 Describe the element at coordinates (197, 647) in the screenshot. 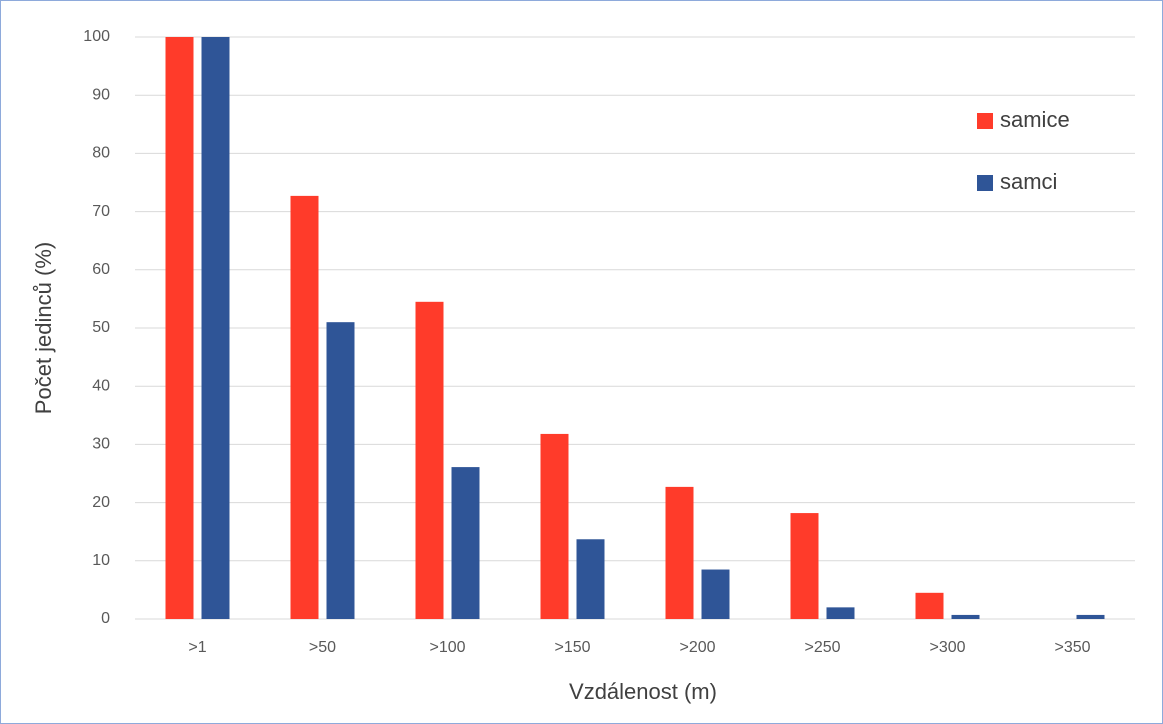

I see `x-tick-label: >1` at that location.